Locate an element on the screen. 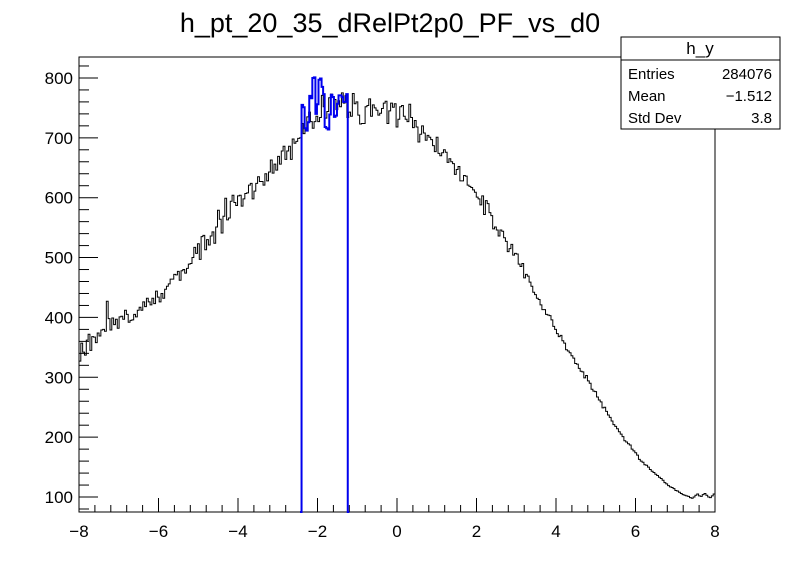 The width and height of the screenshot is (796, 577). stats-mean-value: −1.512 is located at coordinates (749, 96).